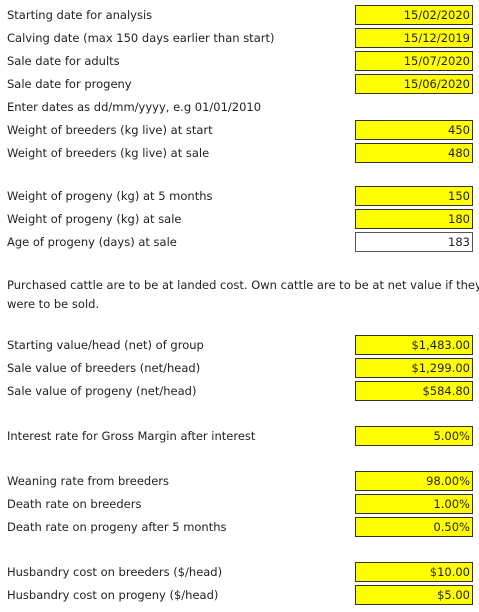 The width and height of the screenshot is (479, 612). I want to click on note-text: were to be sold., so click(53, 304).